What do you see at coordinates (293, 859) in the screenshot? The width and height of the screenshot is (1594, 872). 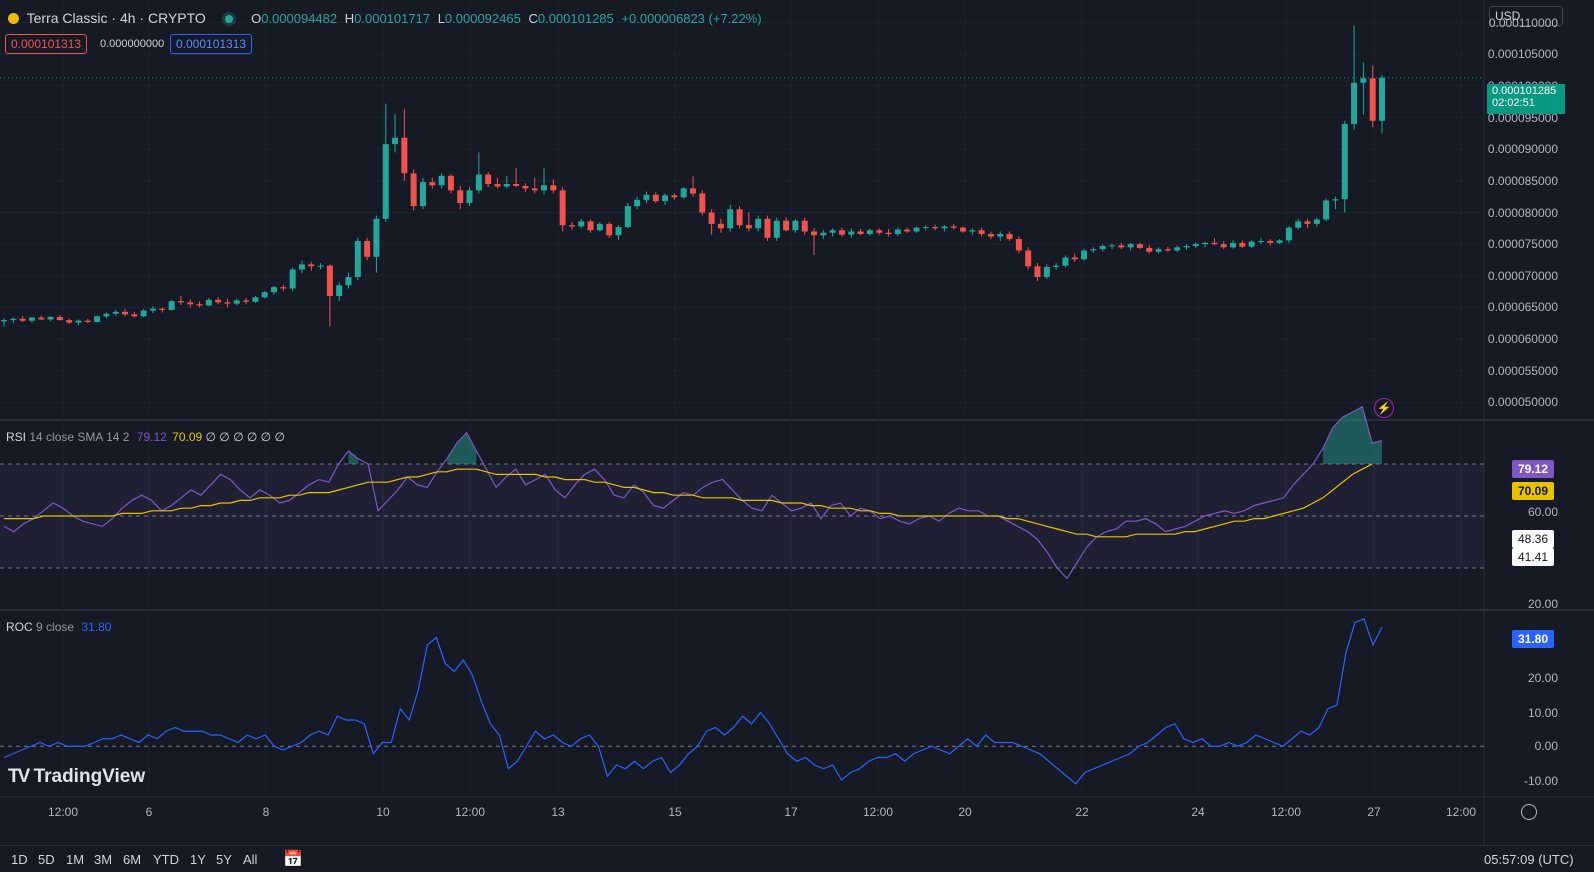 I see `date-range-calendar-icon: 📅` at bounding box center [293, 859].